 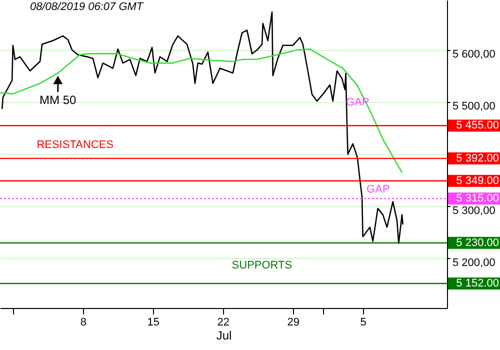 I want to click on annotation: RESISTANCES, so click(x=75, y=144).